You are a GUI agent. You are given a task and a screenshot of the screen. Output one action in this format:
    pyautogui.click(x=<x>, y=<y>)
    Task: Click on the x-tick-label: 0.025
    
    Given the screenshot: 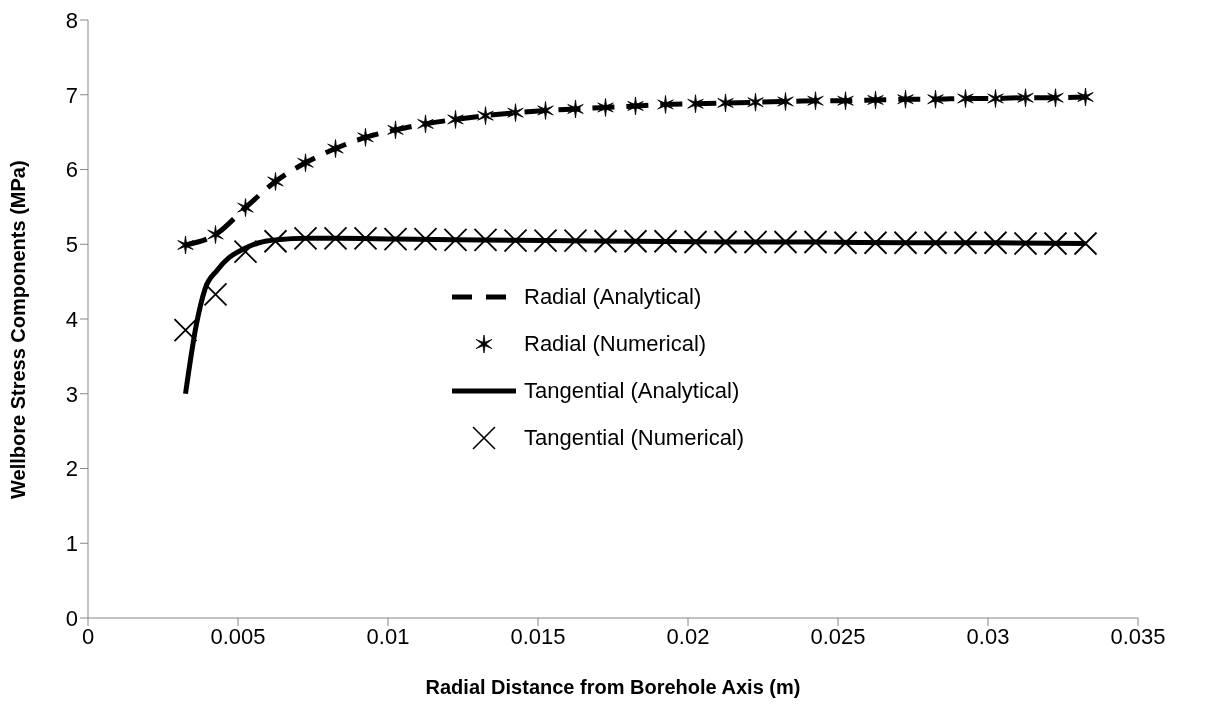 What is the action you would take?
    pyautogui.click(x=838, y=636)
    